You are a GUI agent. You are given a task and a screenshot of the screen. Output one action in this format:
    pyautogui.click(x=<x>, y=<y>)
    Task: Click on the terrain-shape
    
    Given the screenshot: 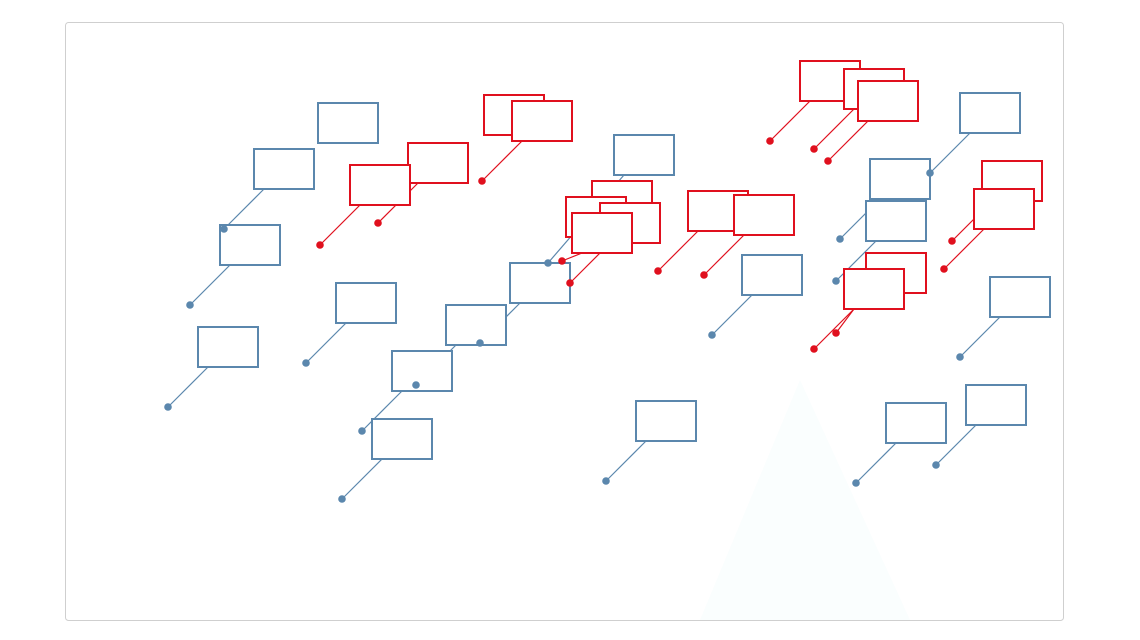 What is the action you would take?
    pyautogui.click(x=805, y=500)
    